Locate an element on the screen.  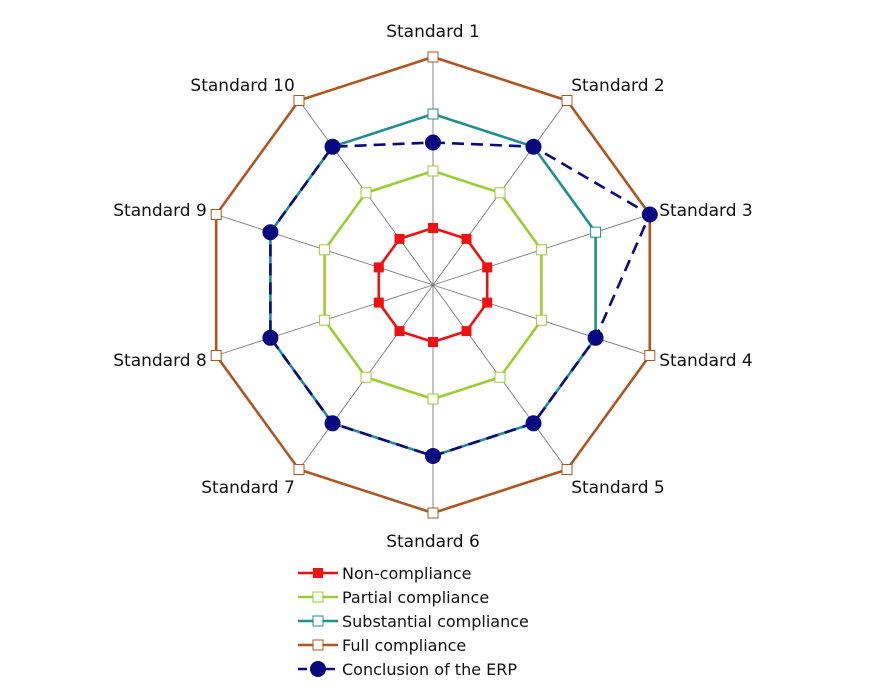
legend-label-conclusion-of-the-erp: Conclusion of the ERP is located at coordinates (429, 669).